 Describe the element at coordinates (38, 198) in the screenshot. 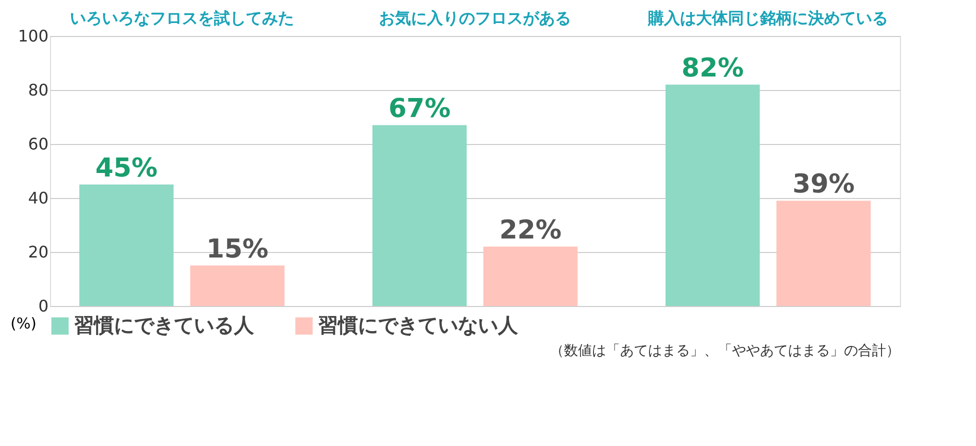

I see `y-tick-label: 40` at that location.